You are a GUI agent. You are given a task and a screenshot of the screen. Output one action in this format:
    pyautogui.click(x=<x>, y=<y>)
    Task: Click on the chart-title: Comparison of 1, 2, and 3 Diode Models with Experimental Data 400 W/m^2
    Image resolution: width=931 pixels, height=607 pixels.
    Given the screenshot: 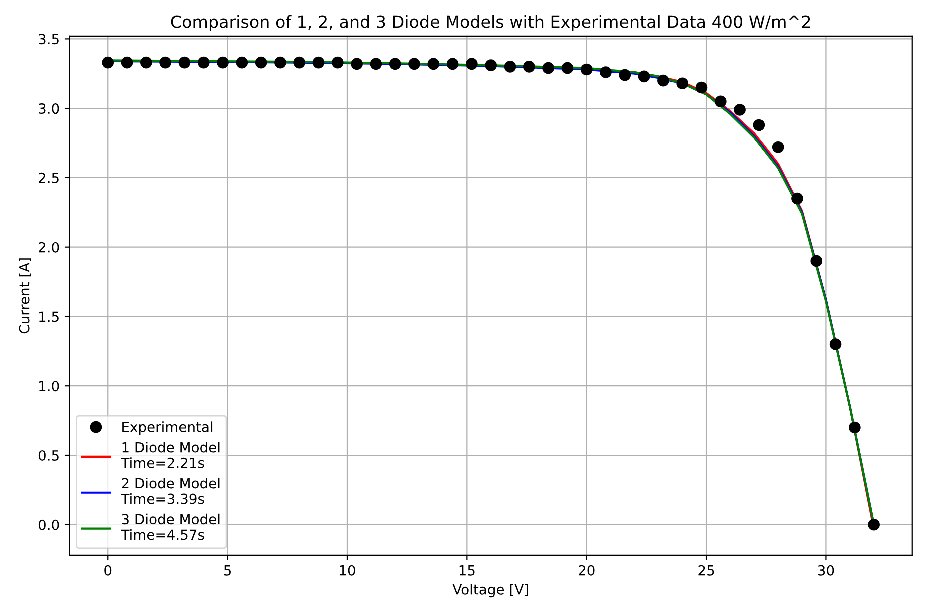 What is the action you would take?
    pyautogui.click(x=490, y=23)
    